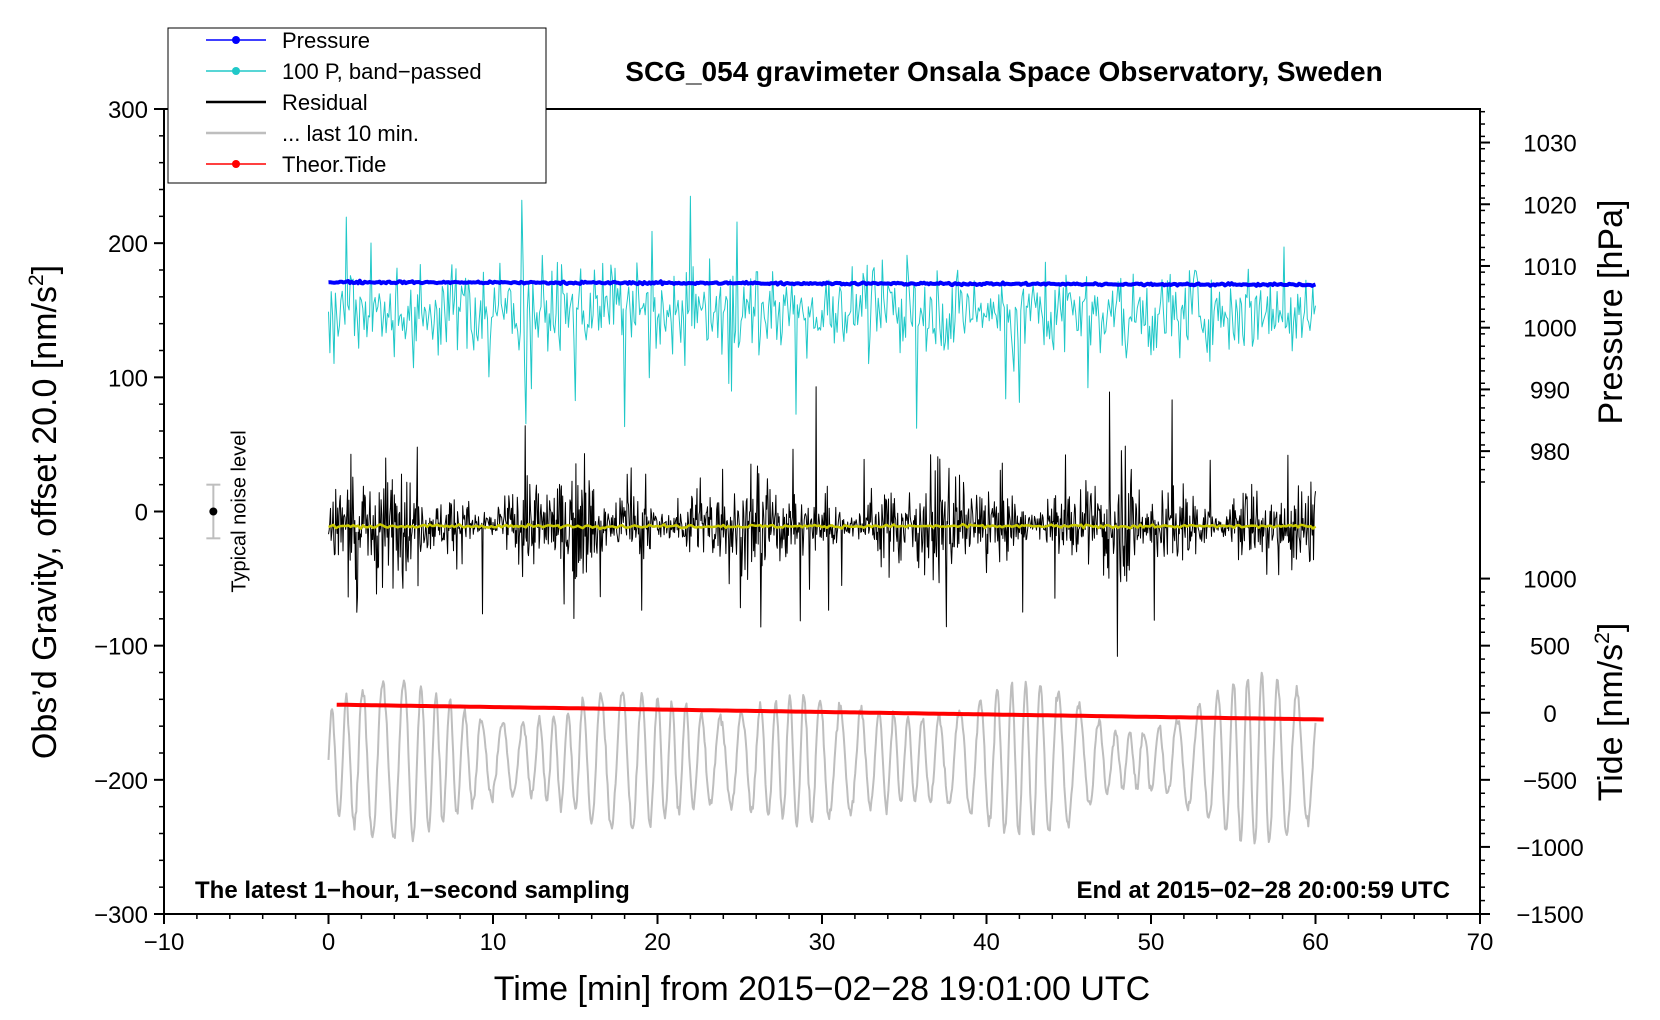 The image size is (1660, 1020). What do you see at coordinates (121, 781) in the screenshot?
I see `y-tick-label: −200` at bounding box center [121, 781].